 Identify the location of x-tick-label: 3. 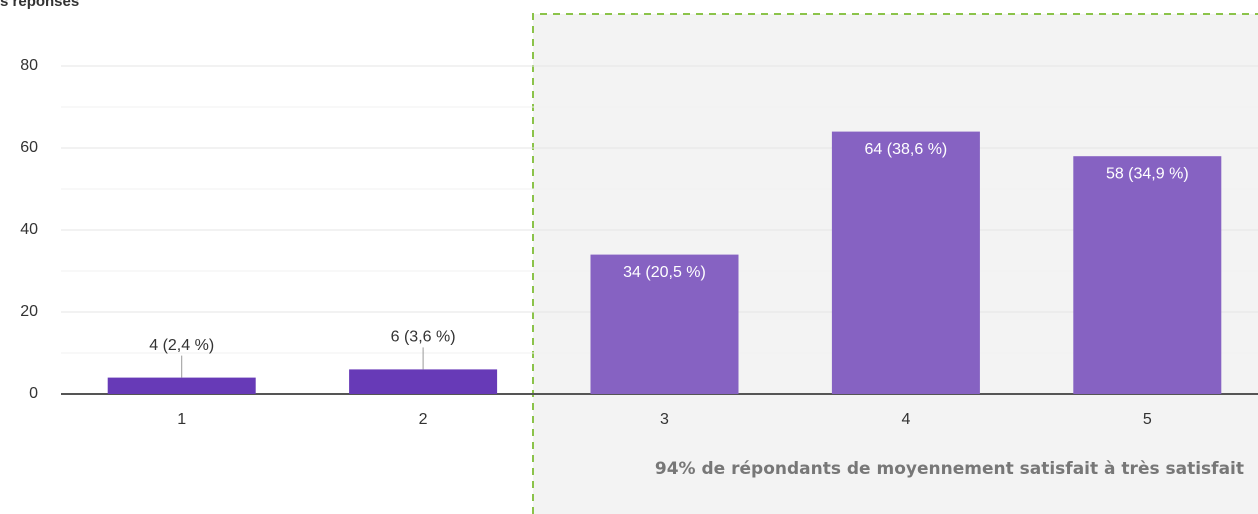
(664, 419).